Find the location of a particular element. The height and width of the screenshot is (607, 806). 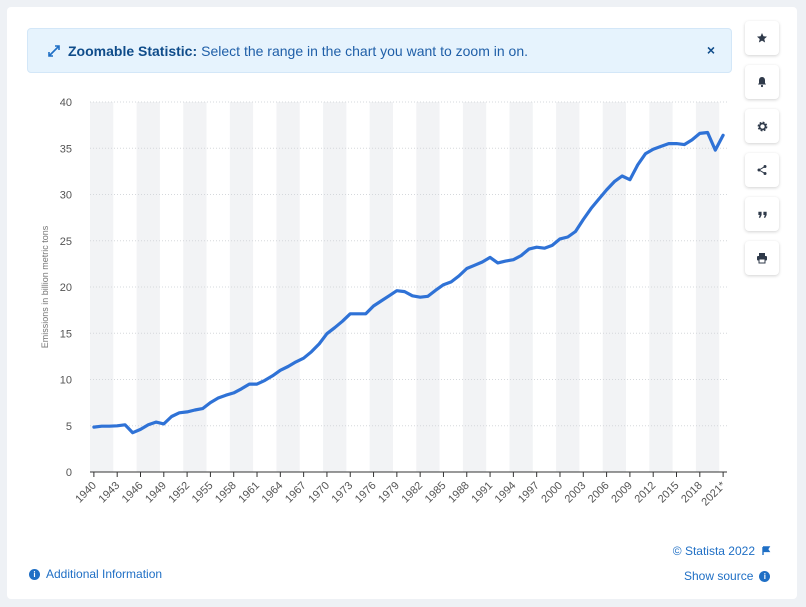

additional-information-link: i Additional Information is located at coordinates (95, 574).